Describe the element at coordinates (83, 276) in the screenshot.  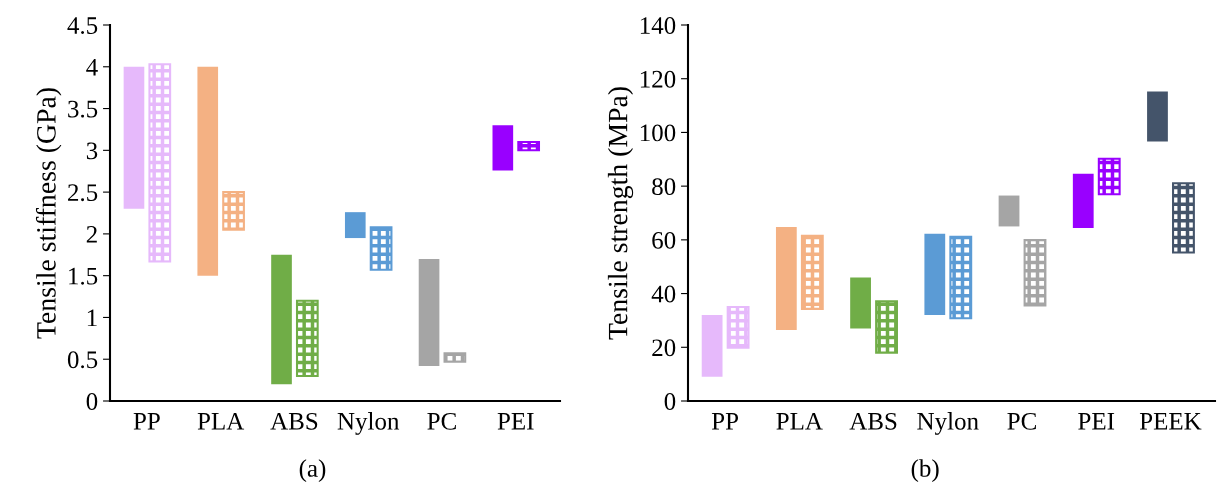
I see `y-tick-label: 1.5` at that location.